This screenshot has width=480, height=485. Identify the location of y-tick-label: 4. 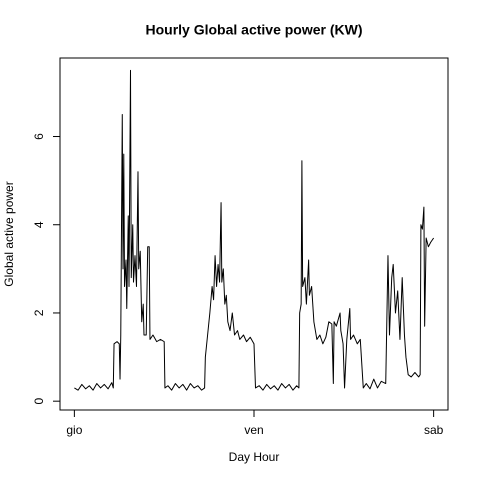
(39, 224).